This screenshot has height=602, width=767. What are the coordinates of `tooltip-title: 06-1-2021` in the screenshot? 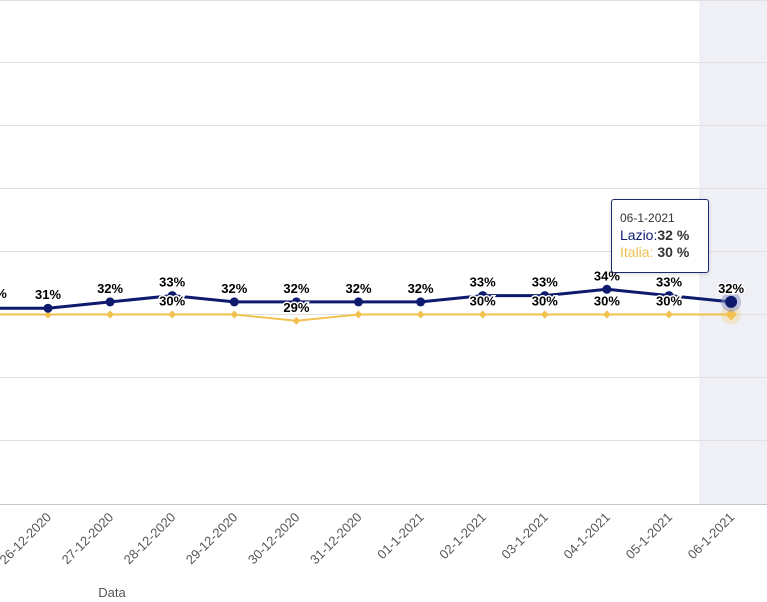 It's located at (647, 218).